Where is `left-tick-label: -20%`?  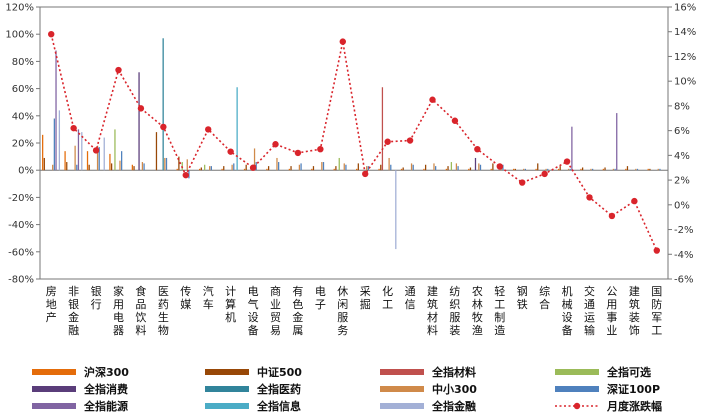 left-tick-label: -20% is located at coordinates (21, 198).